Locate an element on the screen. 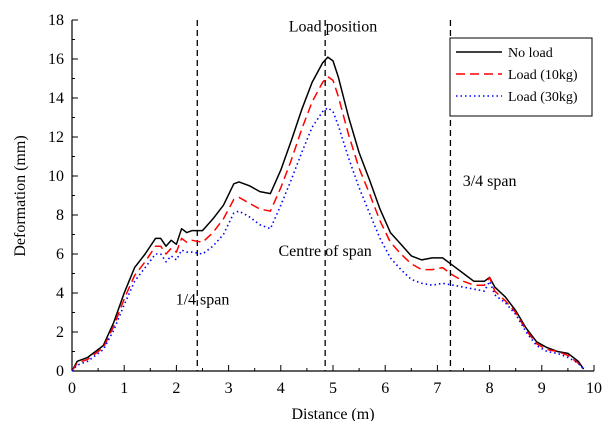  legend-label: Load (10kg) is located at coordinates (543, 75).